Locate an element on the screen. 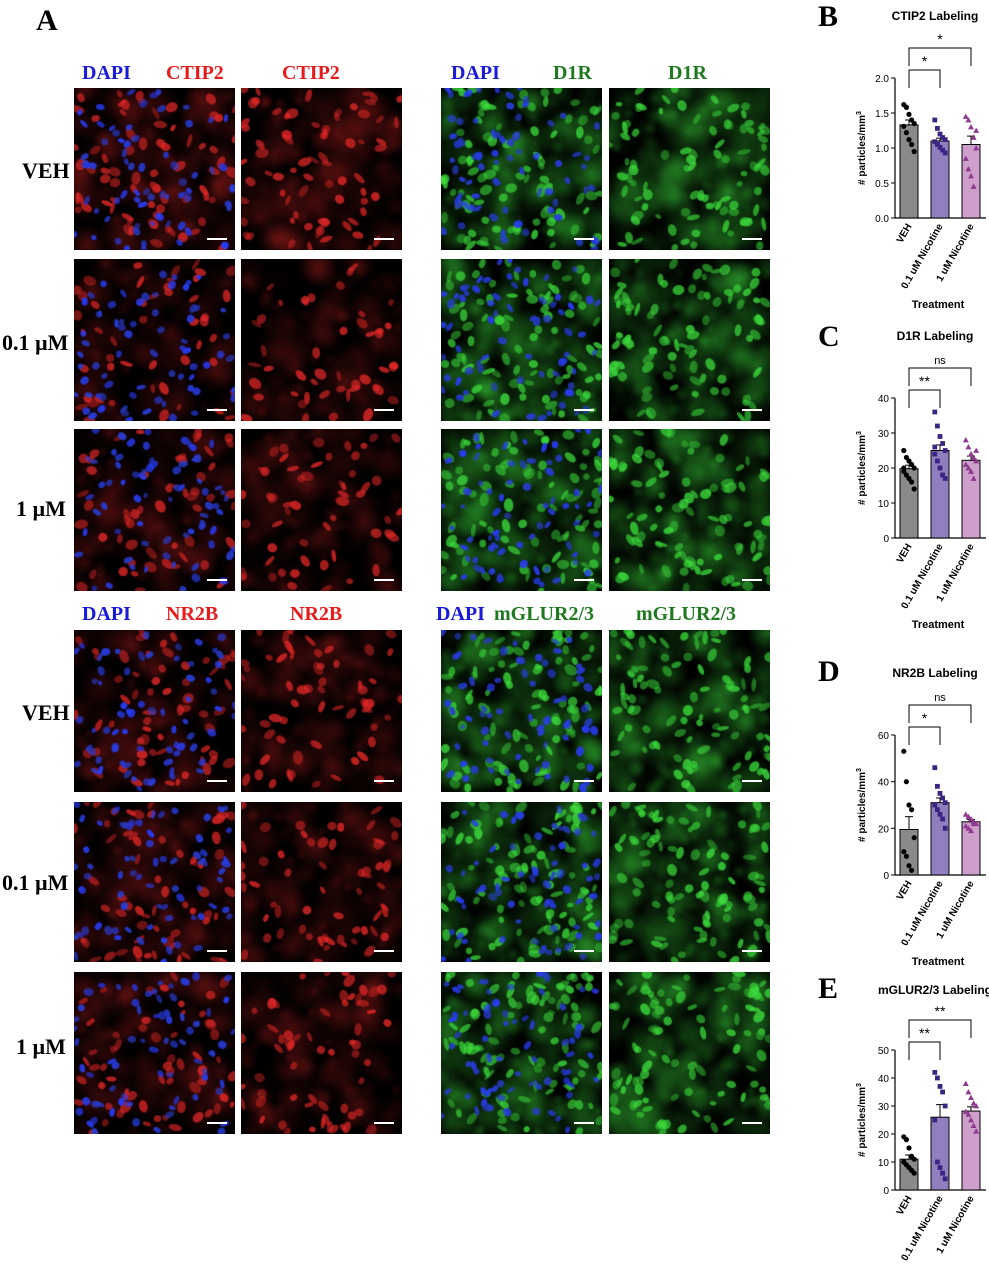  row-label-veh-bottom: VEH is located at coordinates (46, 712).